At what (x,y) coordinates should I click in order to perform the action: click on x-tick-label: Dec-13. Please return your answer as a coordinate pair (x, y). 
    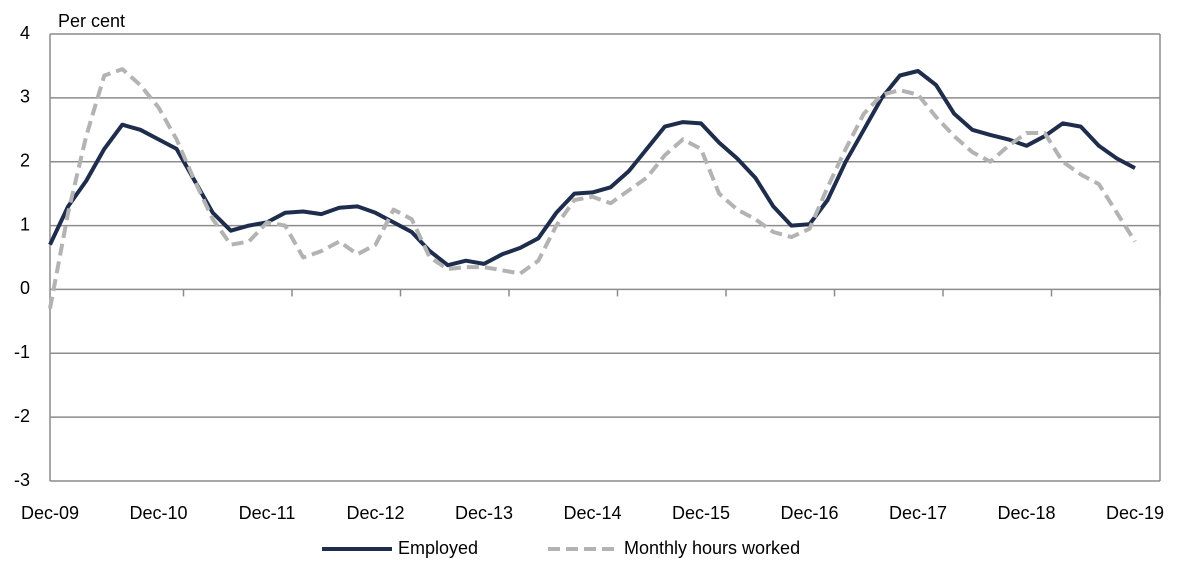
    Looking at the image, I should click on (484, 513).